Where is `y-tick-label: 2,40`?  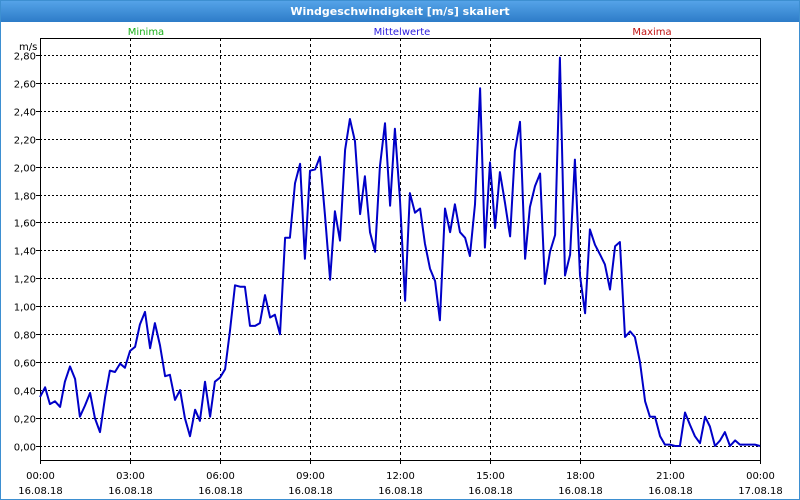
y-tick-label: 2,40 is located at coordinates (25, 113).